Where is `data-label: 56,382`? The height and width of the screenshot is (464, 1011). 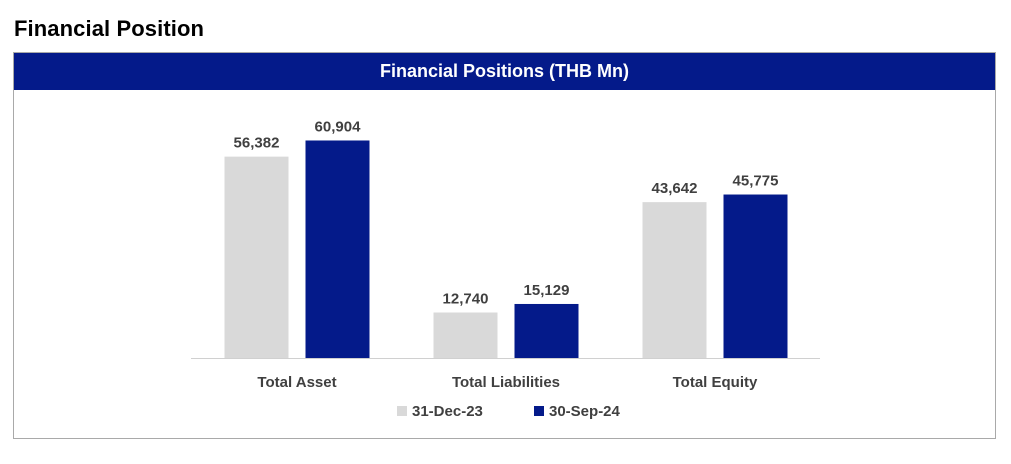 data-label: 56,382 is located at coordinates (257, 143).